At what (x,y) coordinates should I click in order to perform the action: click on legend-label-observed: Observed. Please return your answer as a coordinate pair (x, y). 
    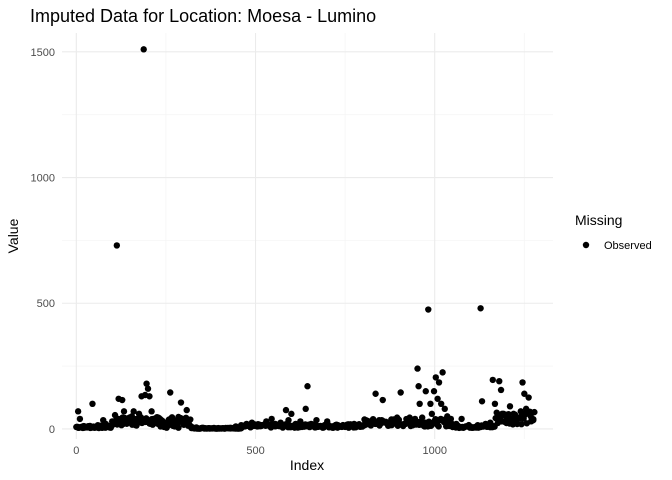
    Looking at the image, I should click on (628, 246).